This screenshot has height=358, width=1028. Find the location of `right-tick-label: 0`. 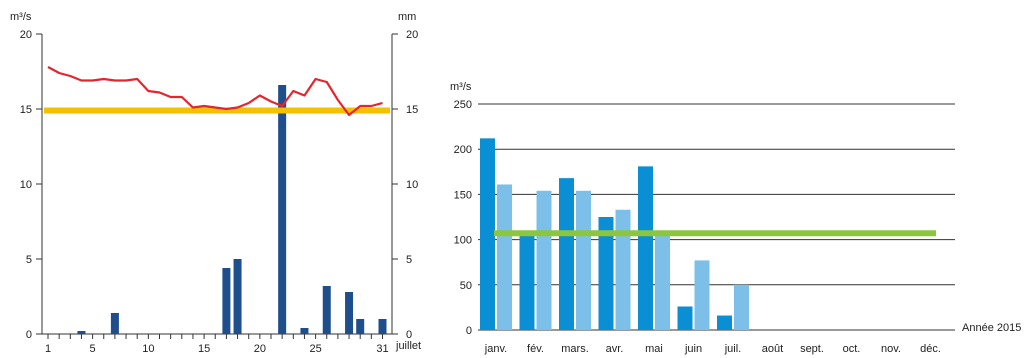

right-tick-label: 0 is located at coordinates (409, 335).